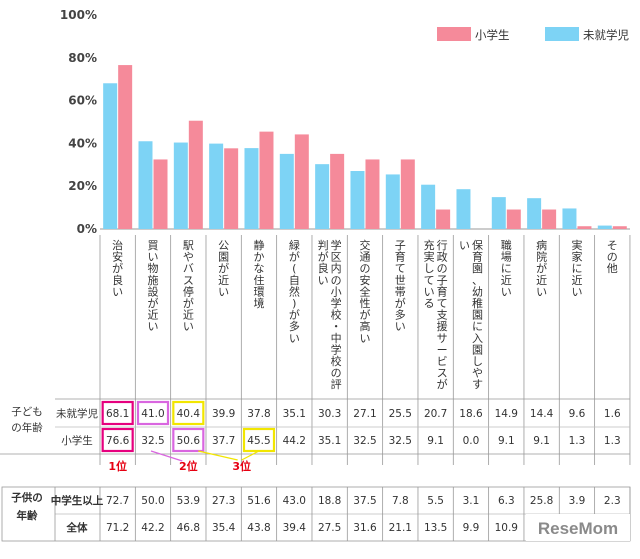 The width and height of the screenshot is (640, 559). I want to click on category-label-char: (, so click(294, 268).